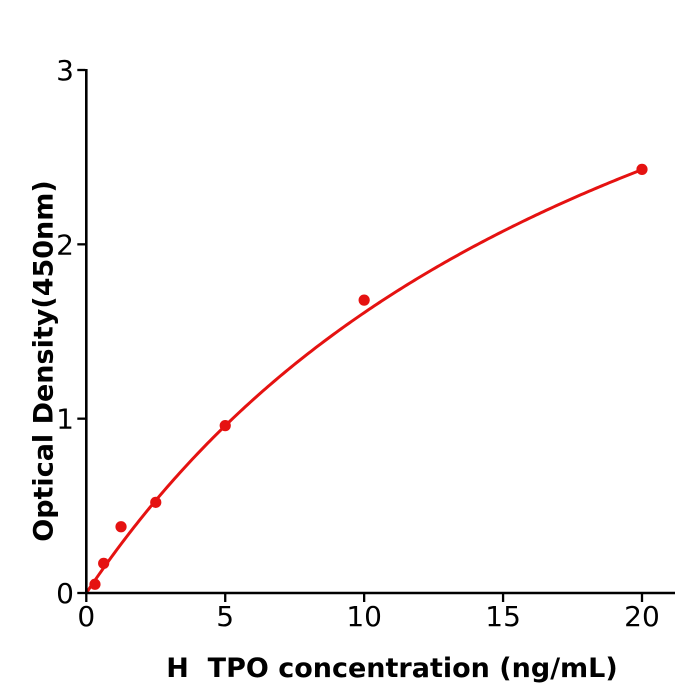 Image resolution: width=700 pixels, height=700 pixels. What do you see at coordinates (65, 244) in the screenshot?
I see `y-tick-label: 2` at bounding box center [65, 244].